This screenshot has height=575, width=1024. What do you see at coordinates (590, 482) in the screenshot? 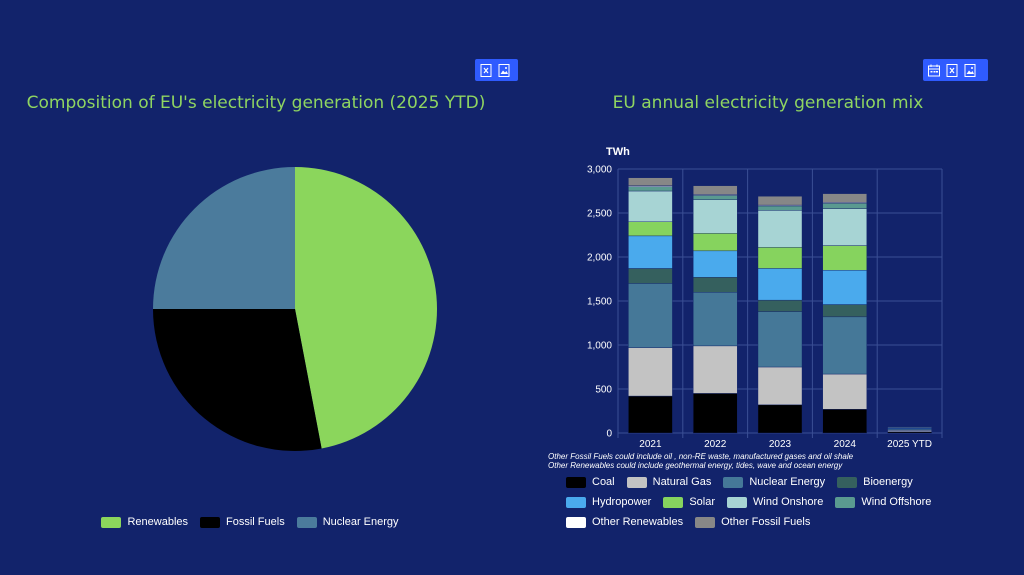
I see `legend-item-coal: Coal` at bounding box center [590, 482].